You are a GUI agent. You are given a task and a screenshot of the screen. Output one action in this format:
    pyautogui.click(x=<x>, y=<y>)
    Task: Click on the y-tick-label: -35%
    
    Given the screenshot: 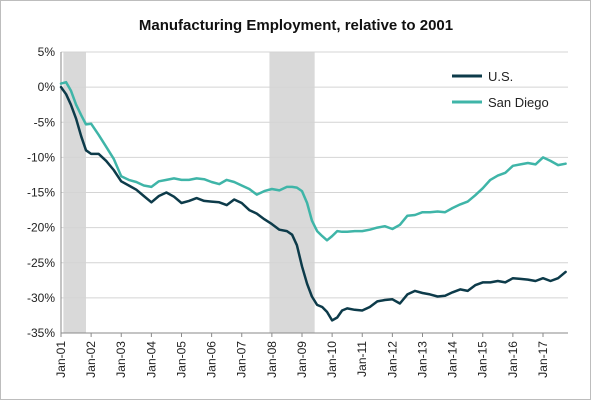 What is the action you would take?
    pyautogui.click(x=41, y=333)
    